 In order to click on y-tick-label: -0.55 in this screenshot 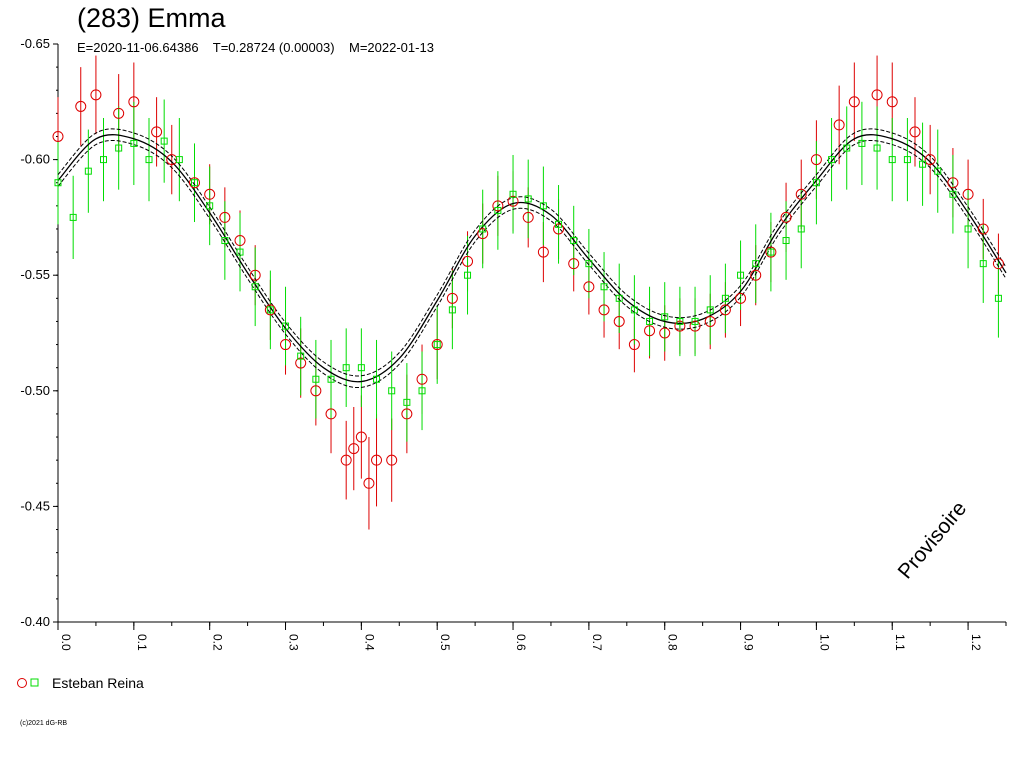, I will do `click(35, 274)`.